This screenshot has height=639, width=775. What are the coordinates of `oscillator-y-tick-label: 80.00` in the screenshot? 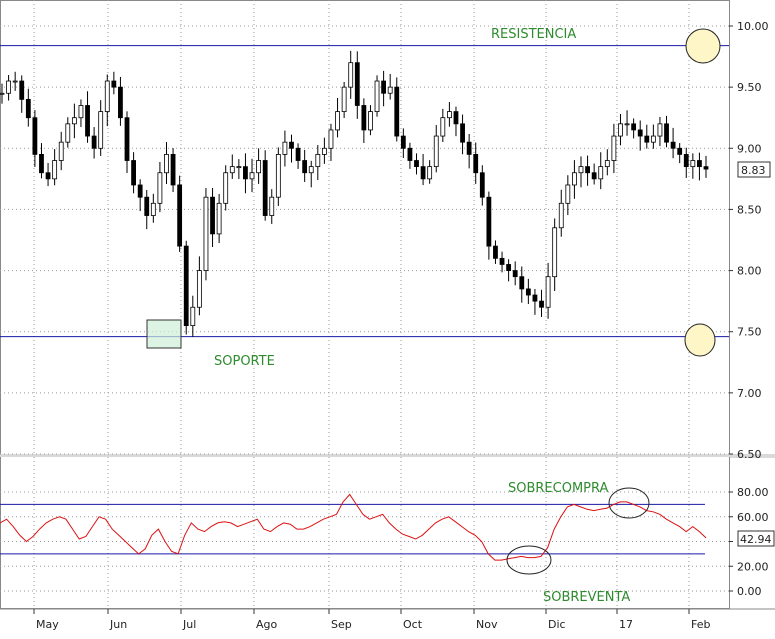 It's located at (753, 492).